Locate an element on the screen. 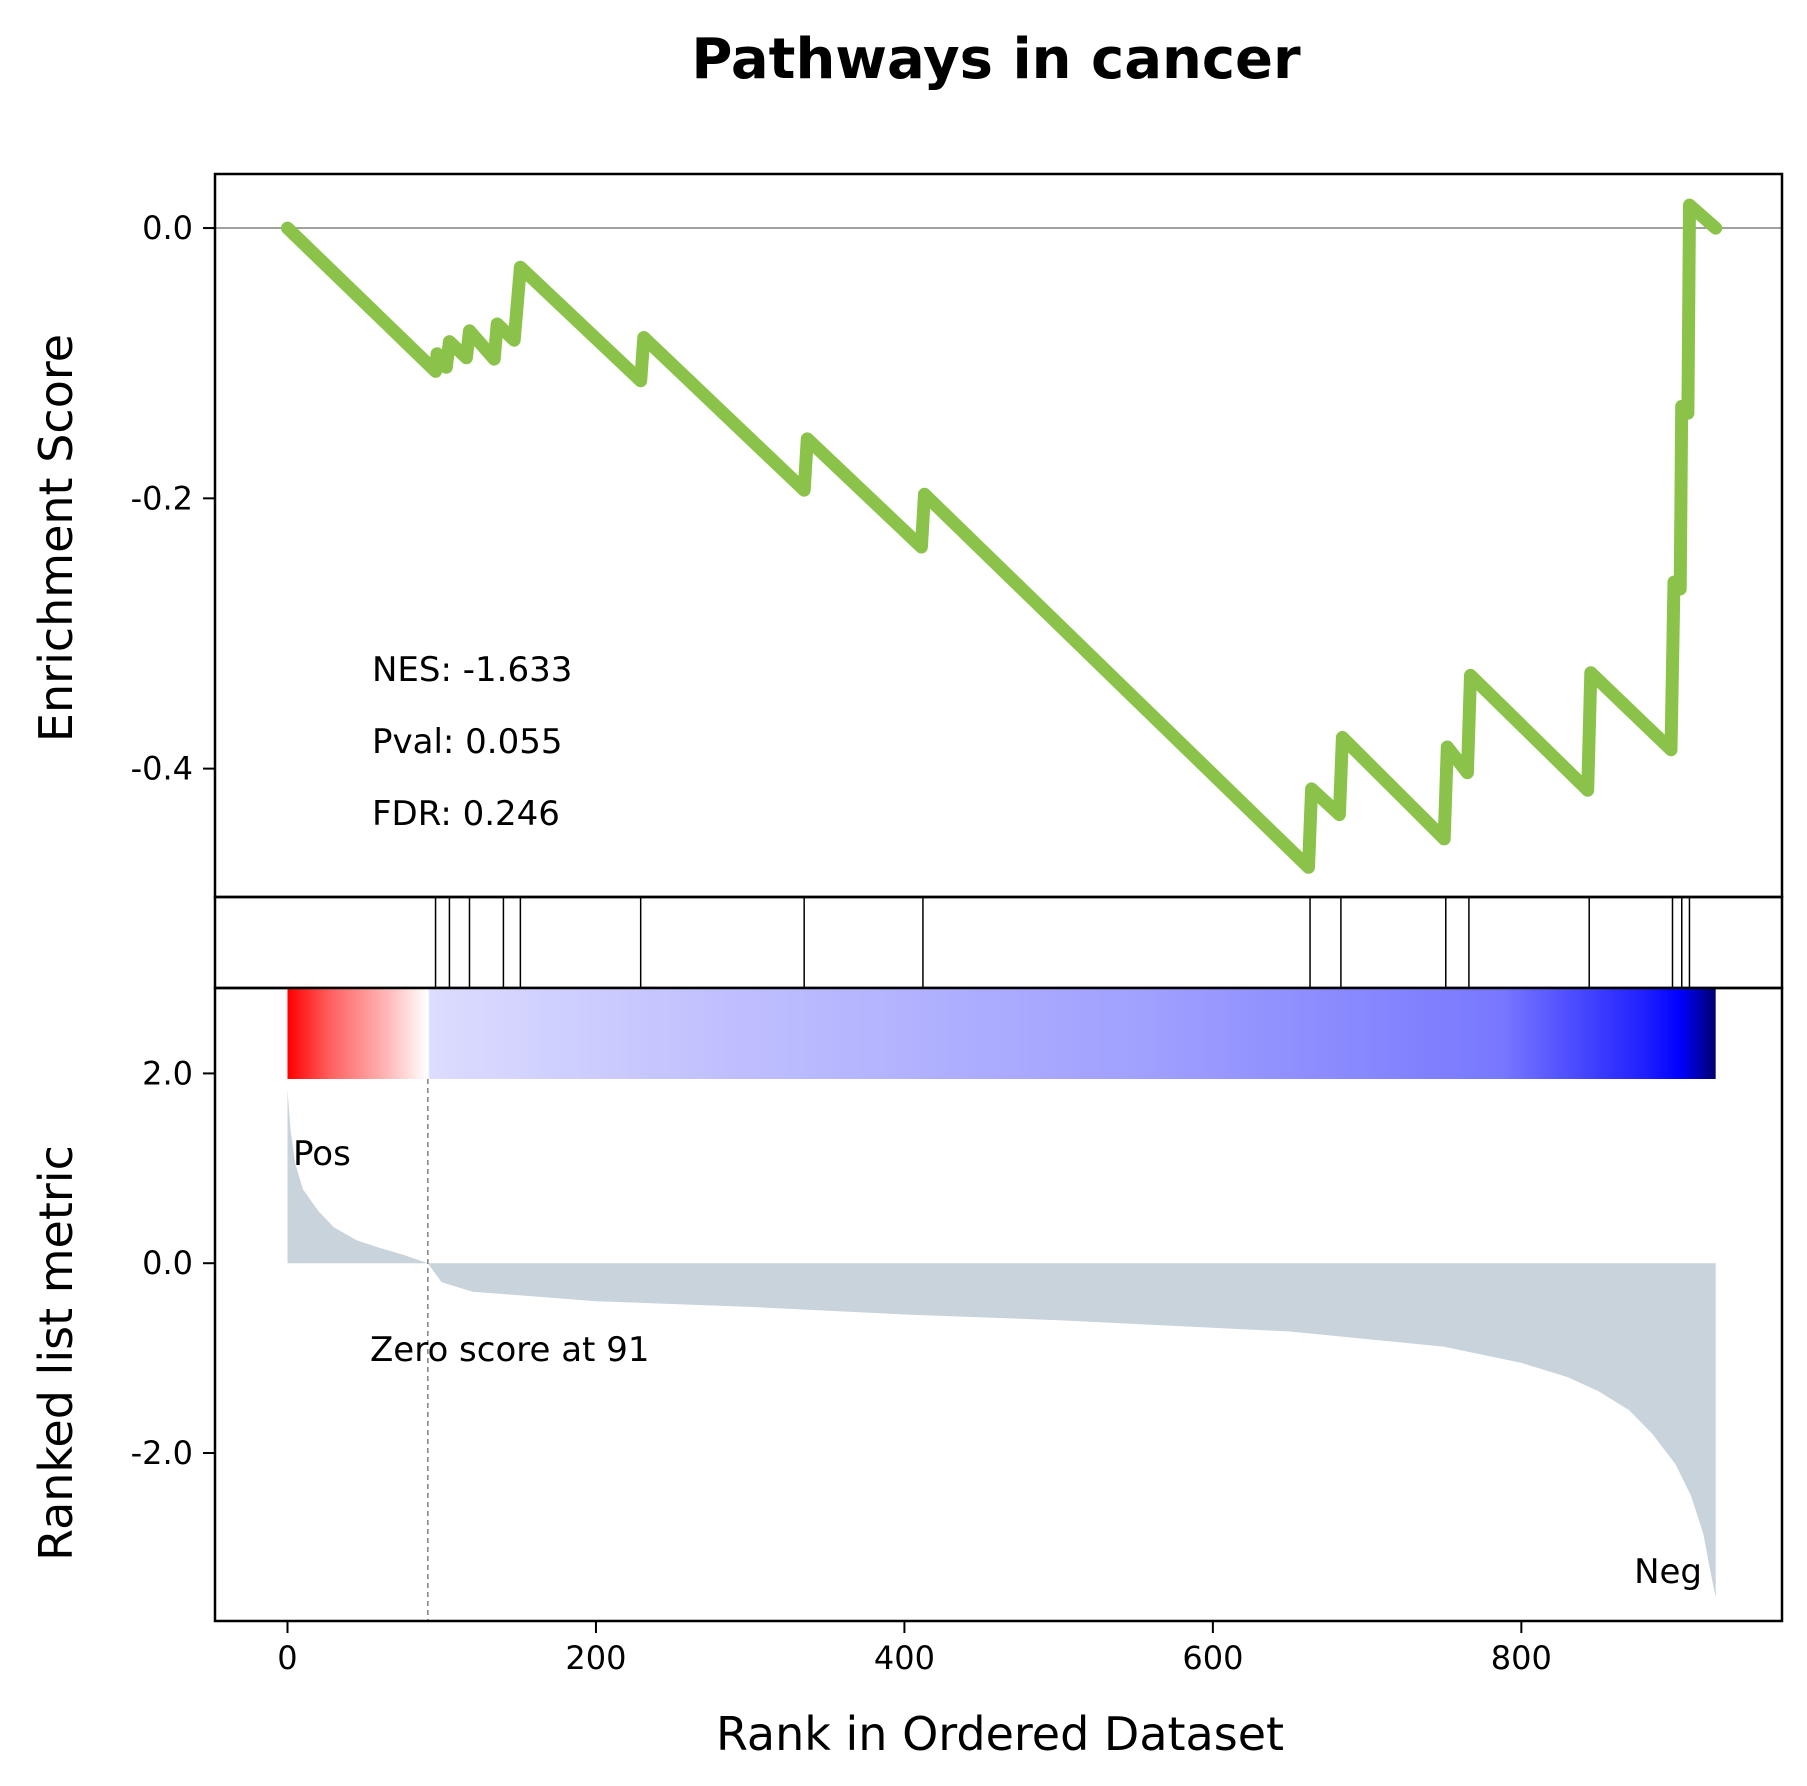 The height and width of the screenshot is (1786, 1807). neg-label: Neg is located at coordinates (1668, 1572).